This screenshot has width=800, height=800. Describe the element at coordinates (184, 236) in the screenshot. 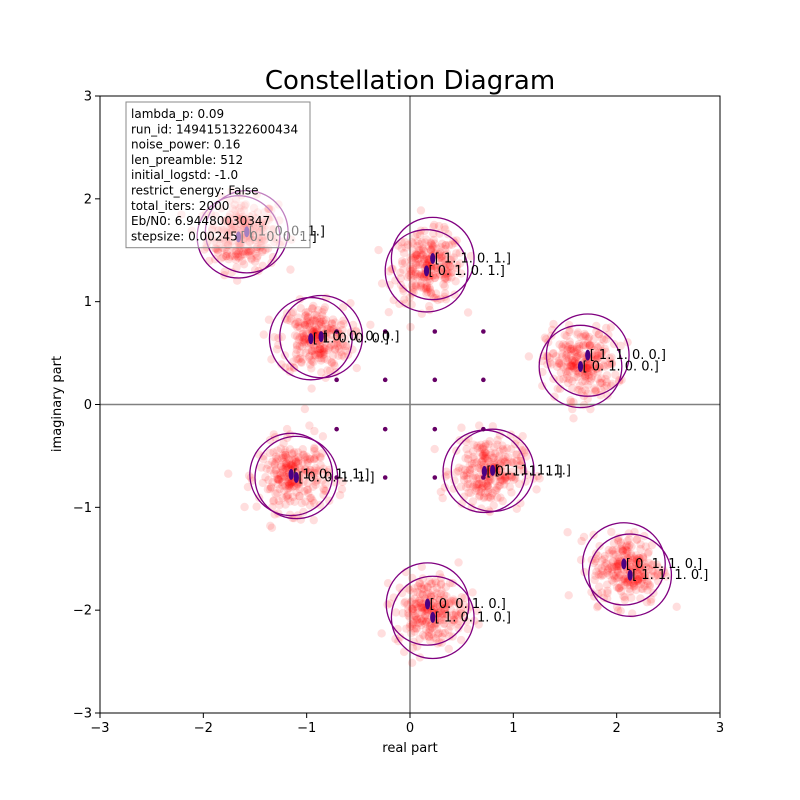

I see `info-box-line: stepsize: 0.00245` at that location.